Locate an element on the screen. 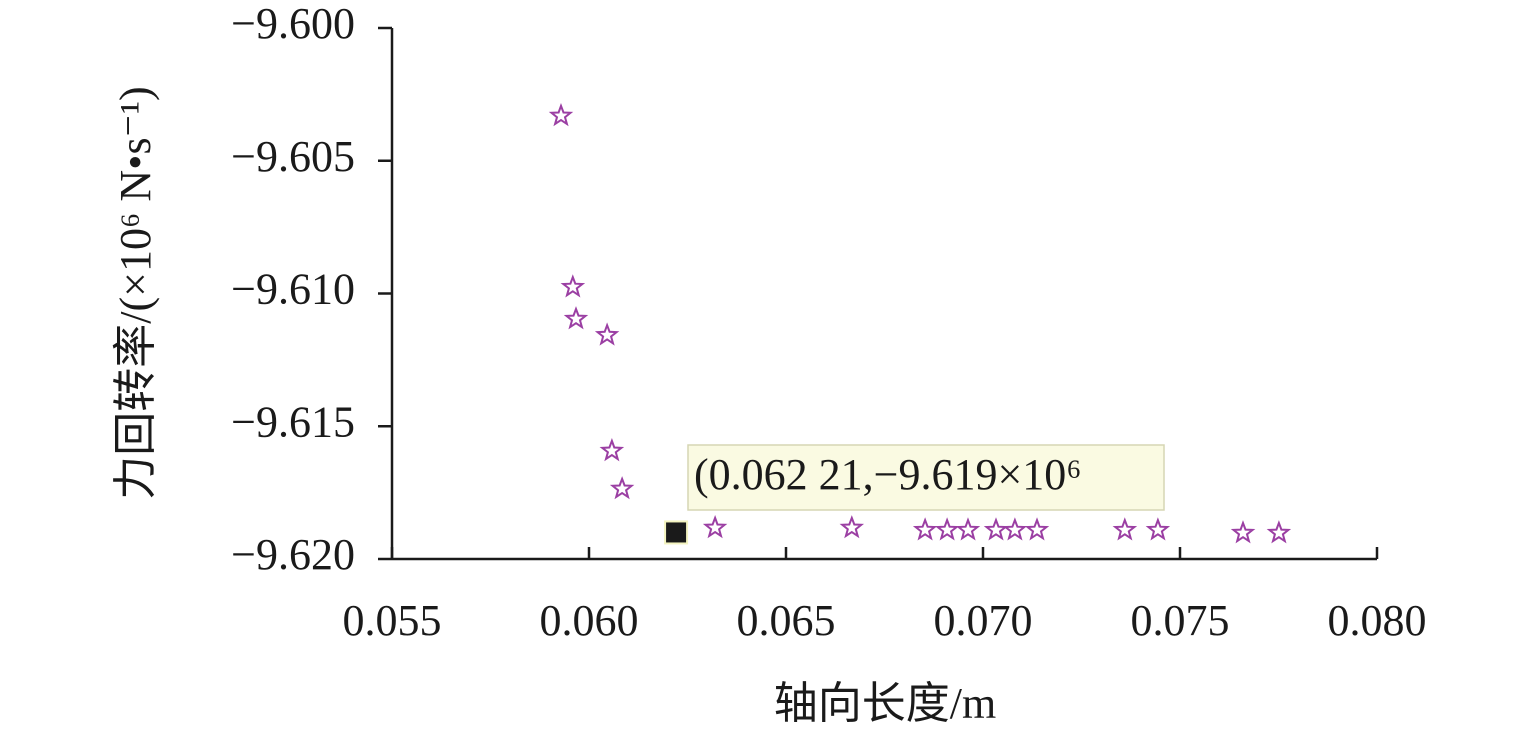  x-tick-label: 0.070 is located at coordinates (983, 620).